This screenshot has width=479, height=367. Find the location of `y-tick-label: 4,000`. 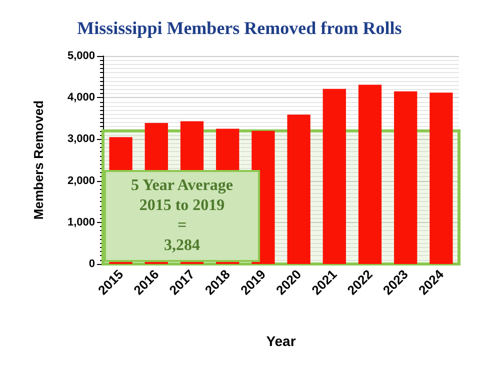

y-tick-label: 4,000 is located at coordinates (81, 98).